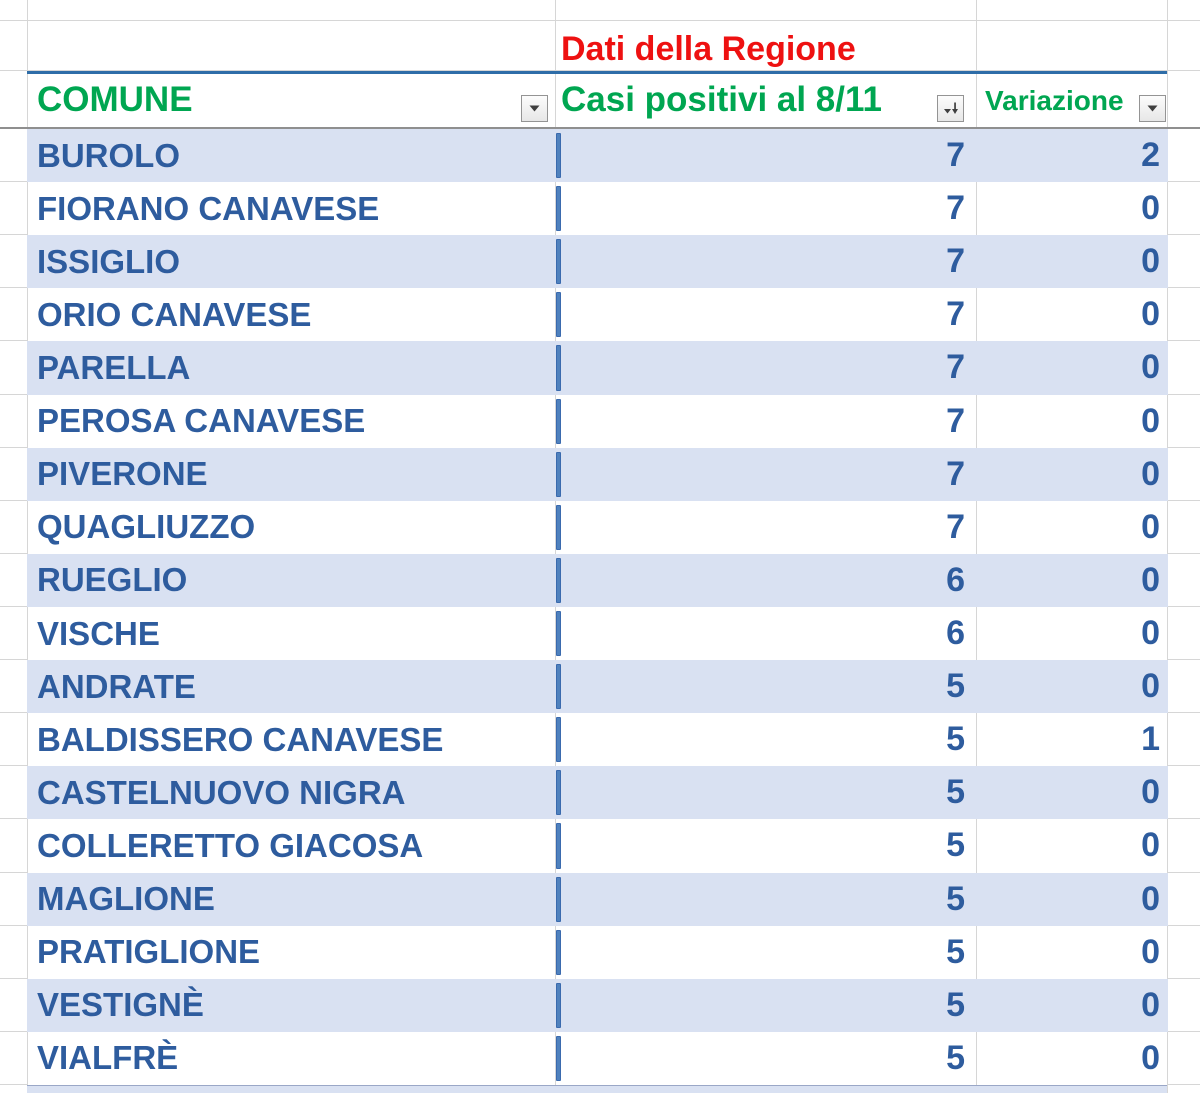  I want to click on table-row: QUAGLIUZZO 7 0, so click(600, 527).